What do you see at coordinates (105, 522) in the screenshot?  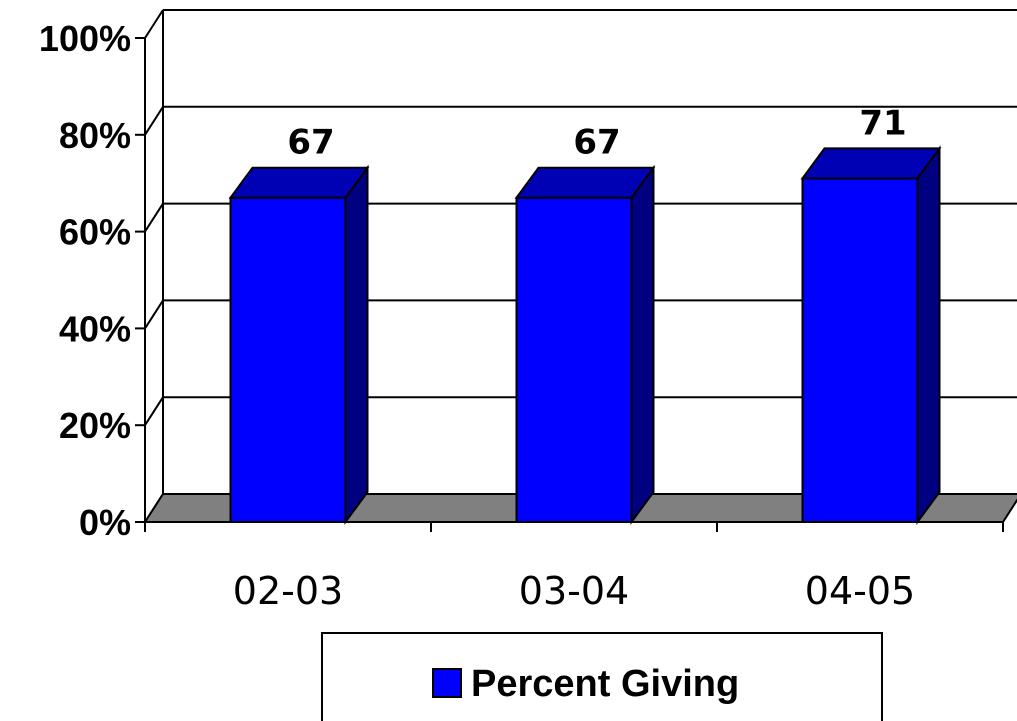 I see `y-tick-label: 0%` at bounding box center [105, 522].